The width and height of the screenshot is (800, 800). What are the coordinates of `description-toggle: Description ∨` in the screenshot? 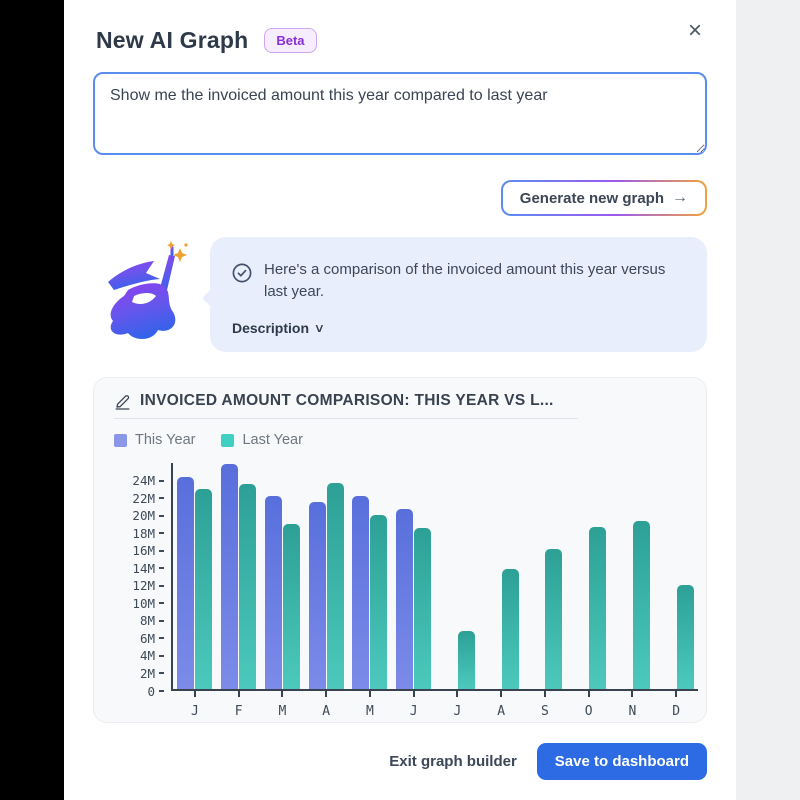 It's located at (279, 328).